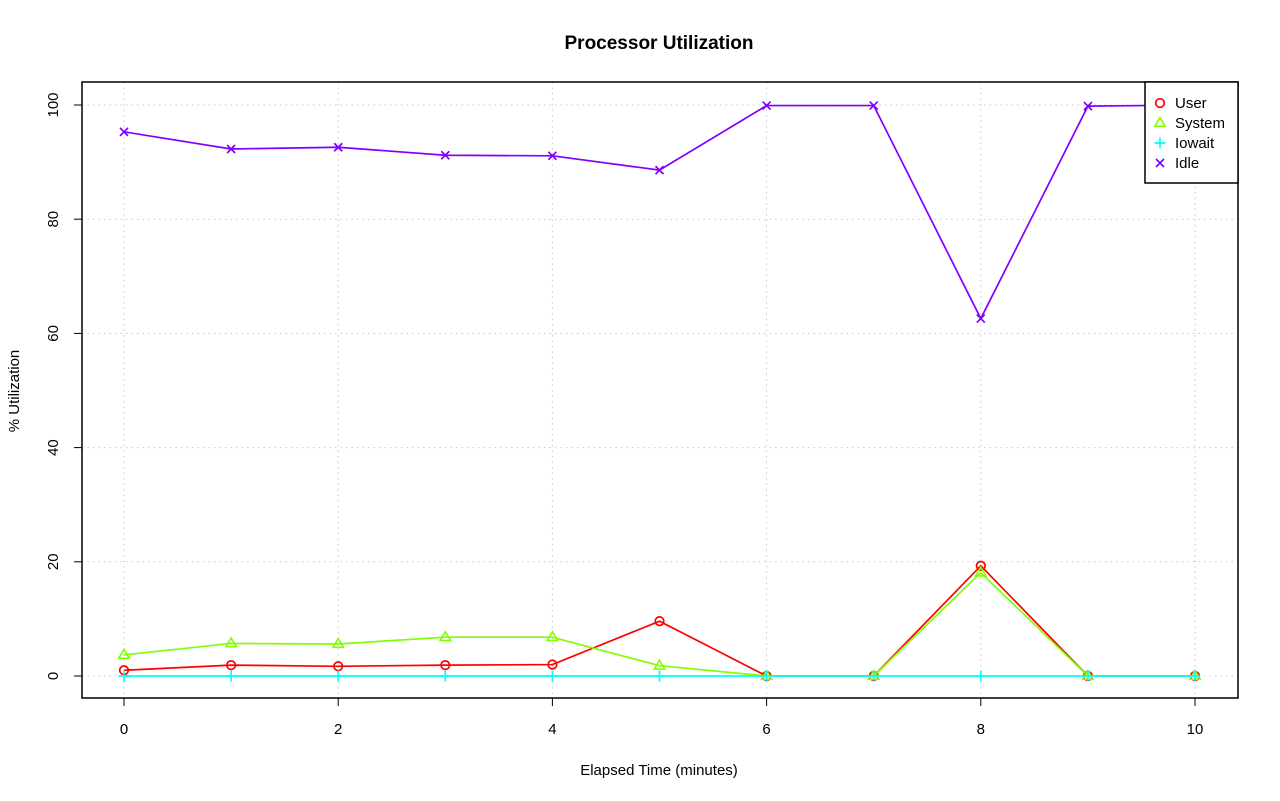  I want to click on legend-label-idle: Idle, so click(1187, 163).